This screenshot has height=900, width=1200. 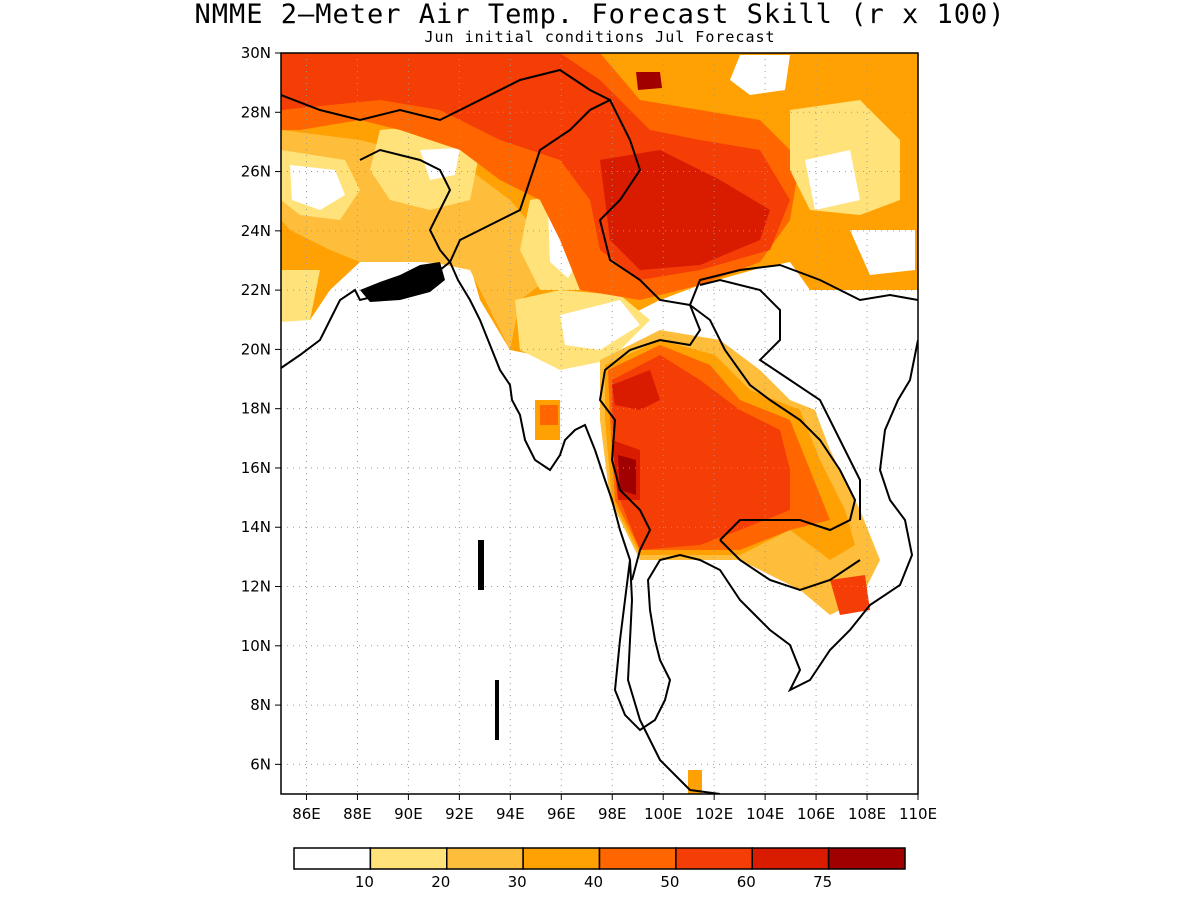 What do you see at coordinates (408, 814) in the screenshot?
I see `lon-tick-label: 90E` at bounding box center [408, 814].